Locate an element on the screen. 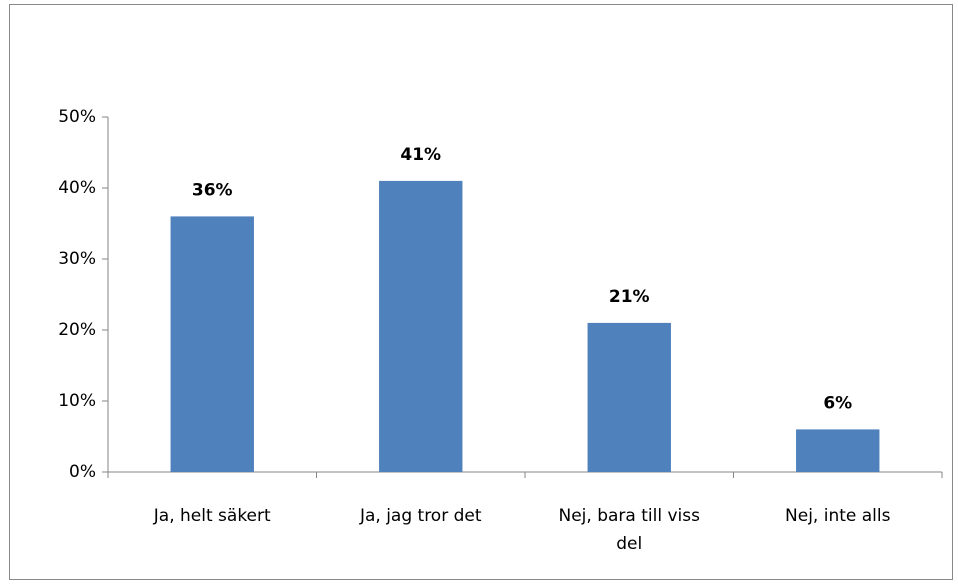 The image size is (958, 584). data-label: 6% is located at coordinates (837, 403).